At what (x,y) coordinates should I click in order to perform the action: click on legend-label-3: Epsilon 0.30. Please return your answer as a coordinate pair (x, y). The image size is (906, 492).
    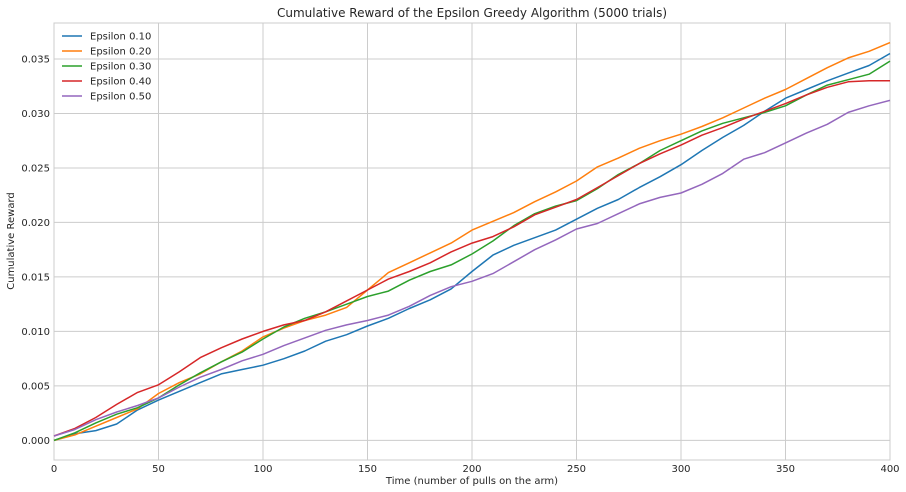
    Looking at the image, I should click on (120, 67).